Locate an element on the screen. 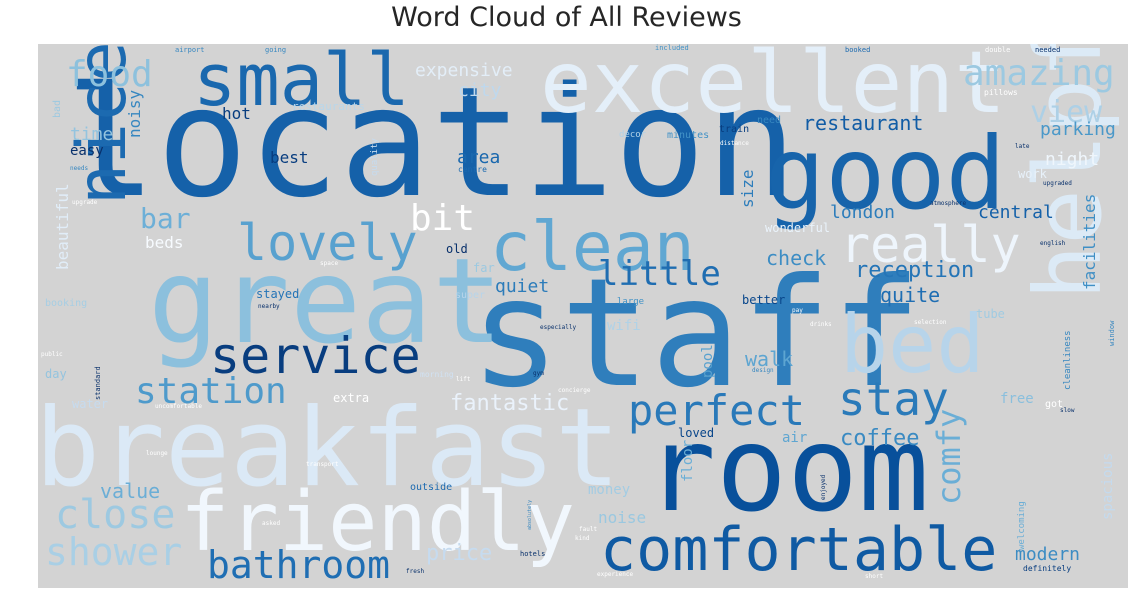  word-decor: decor is located at coordinates (633, 135).